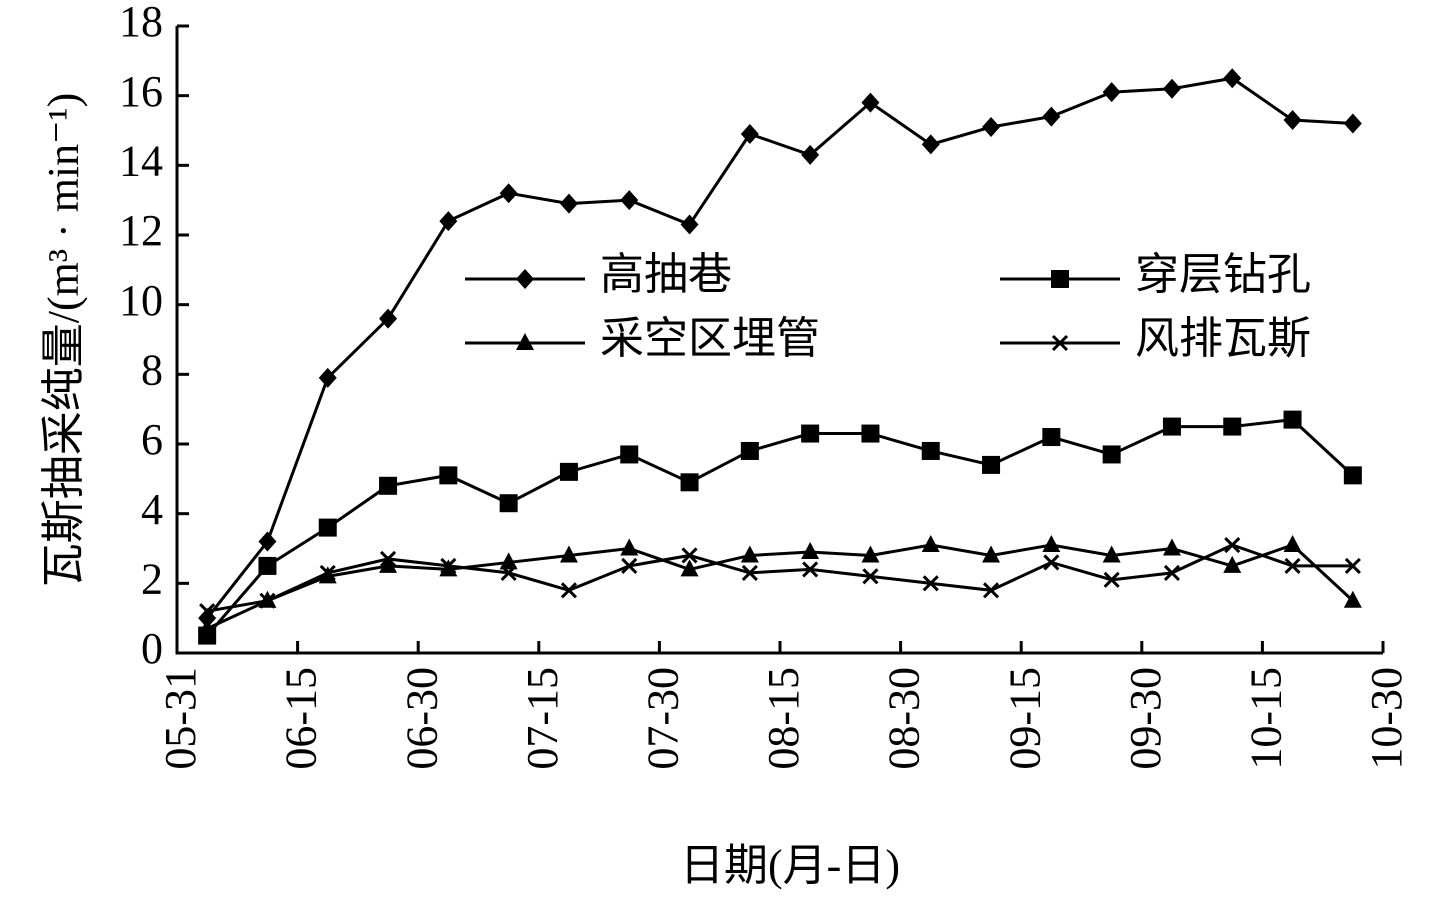 This screenshot has height=916, width=1431. What do you see at coordinates (780, 586) in the screenshot?
I see `series-line` at bounding box center [780, 586].